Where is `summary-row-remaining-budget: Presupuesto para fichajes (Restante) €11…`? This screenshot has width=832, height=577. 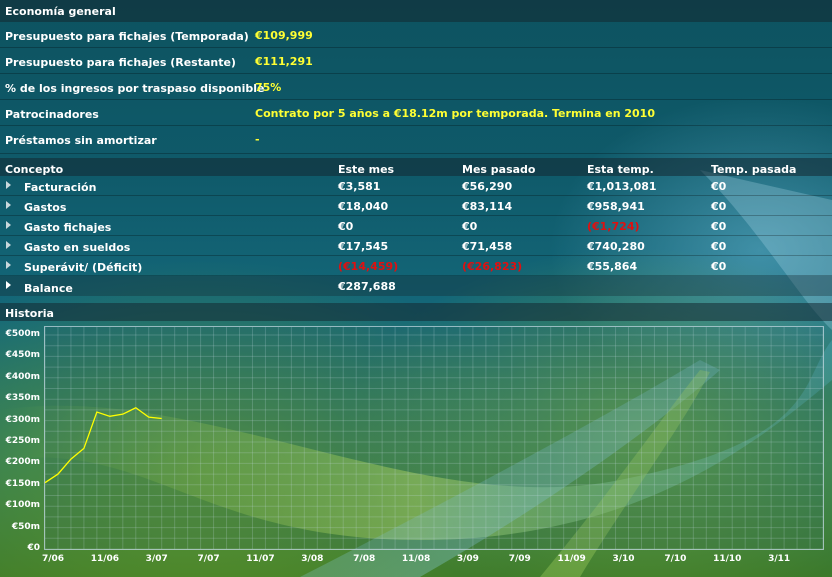
summary-row-remaining-budget: Presupuesto para fichajes (Restante) €11… is located at coordinates (416, 61).